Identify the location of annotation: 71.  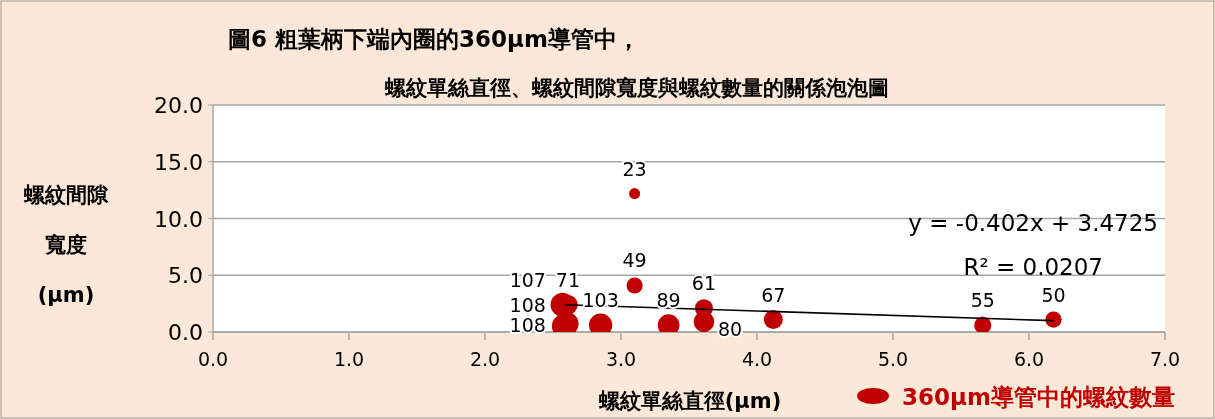
(568, 279).